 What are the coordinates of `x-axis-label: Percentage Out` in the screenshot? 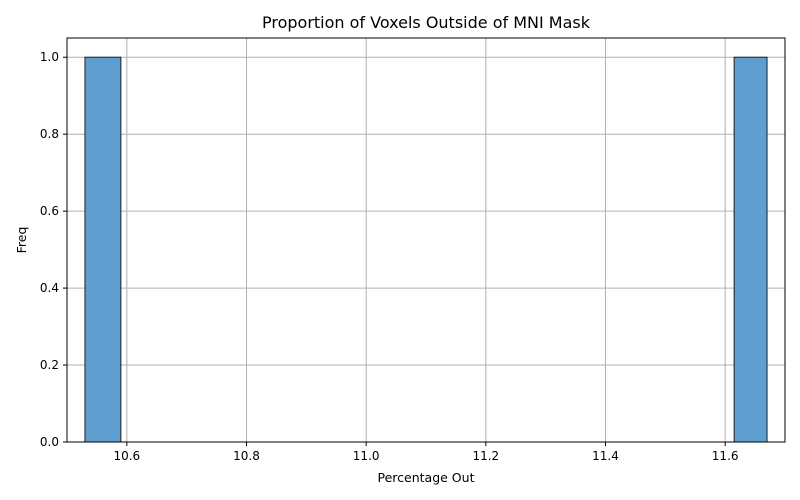 It's located at (426, 477).